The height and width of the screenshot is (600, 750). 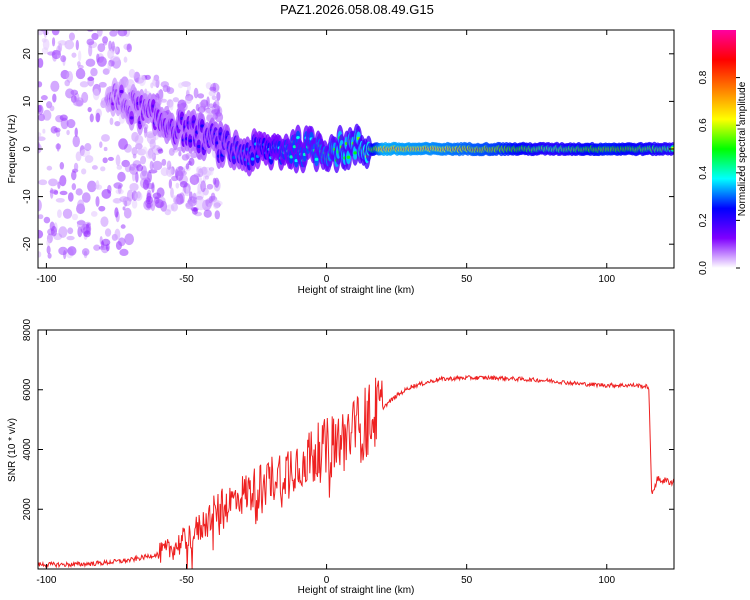 I want to click on snr-y-tick-label: 8000, so click(x=27, y=329).